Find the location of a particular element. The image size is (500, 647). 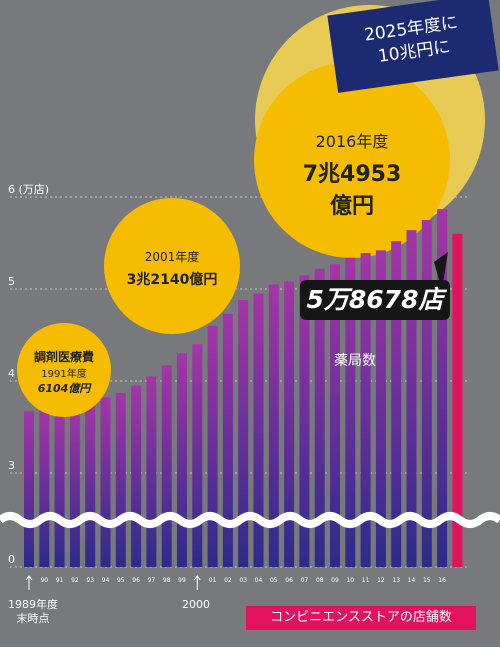

bubble-2016 is located at coordinates (352, 160).